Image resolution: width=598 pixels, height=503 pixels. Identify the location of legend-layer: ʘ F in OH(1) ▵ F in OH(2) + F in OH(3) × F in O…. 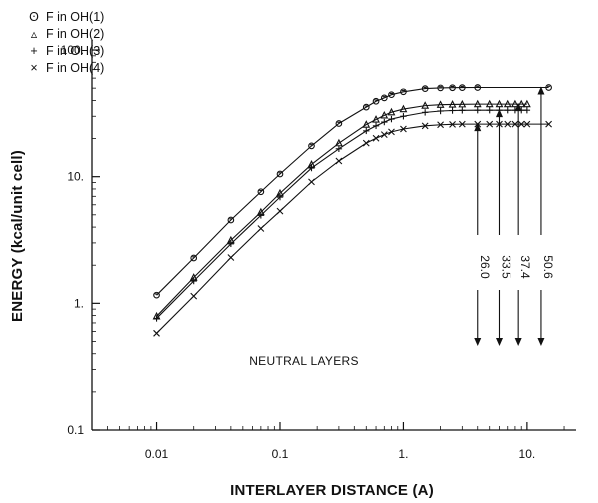
(66, 42).